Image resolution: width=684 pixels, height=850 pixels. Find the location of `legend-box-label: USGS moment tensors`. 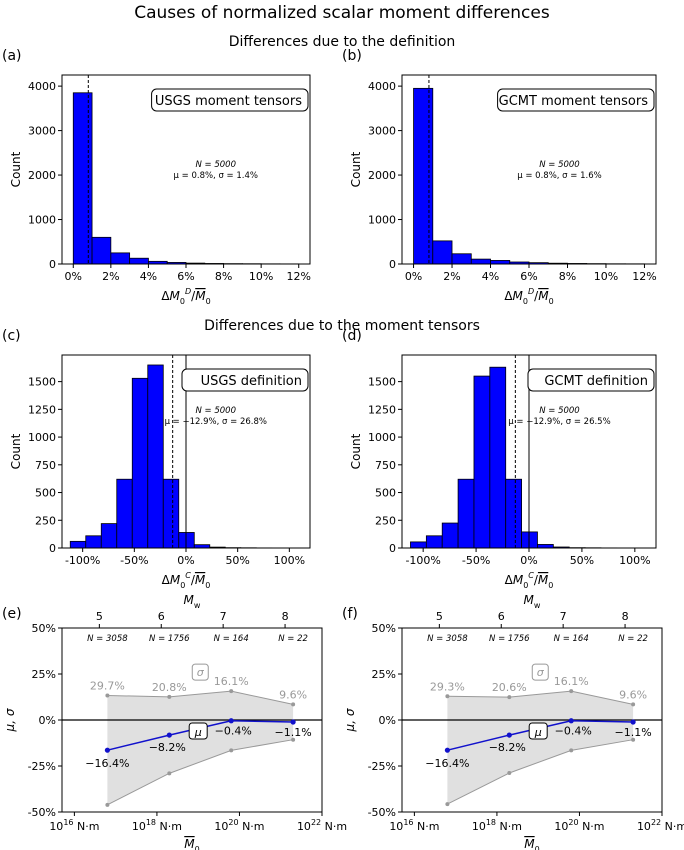

legend-box-label: USGS moment tensors is located at coordinates (228, 101).